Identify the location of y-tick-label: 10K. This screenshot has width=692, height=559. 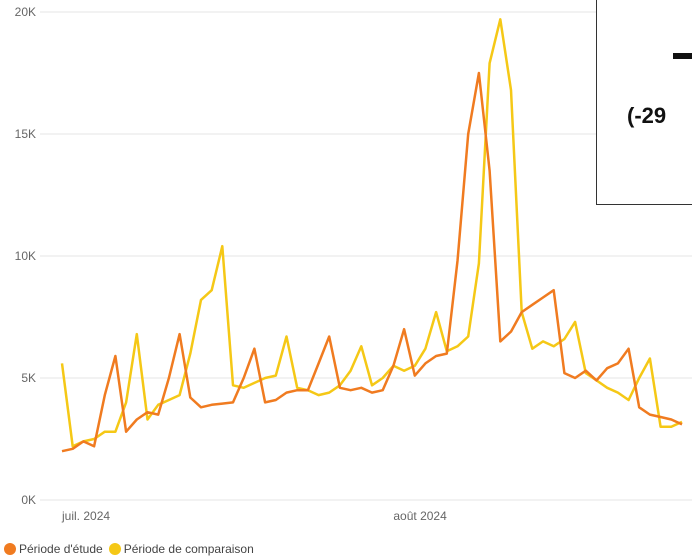
(25, 256).